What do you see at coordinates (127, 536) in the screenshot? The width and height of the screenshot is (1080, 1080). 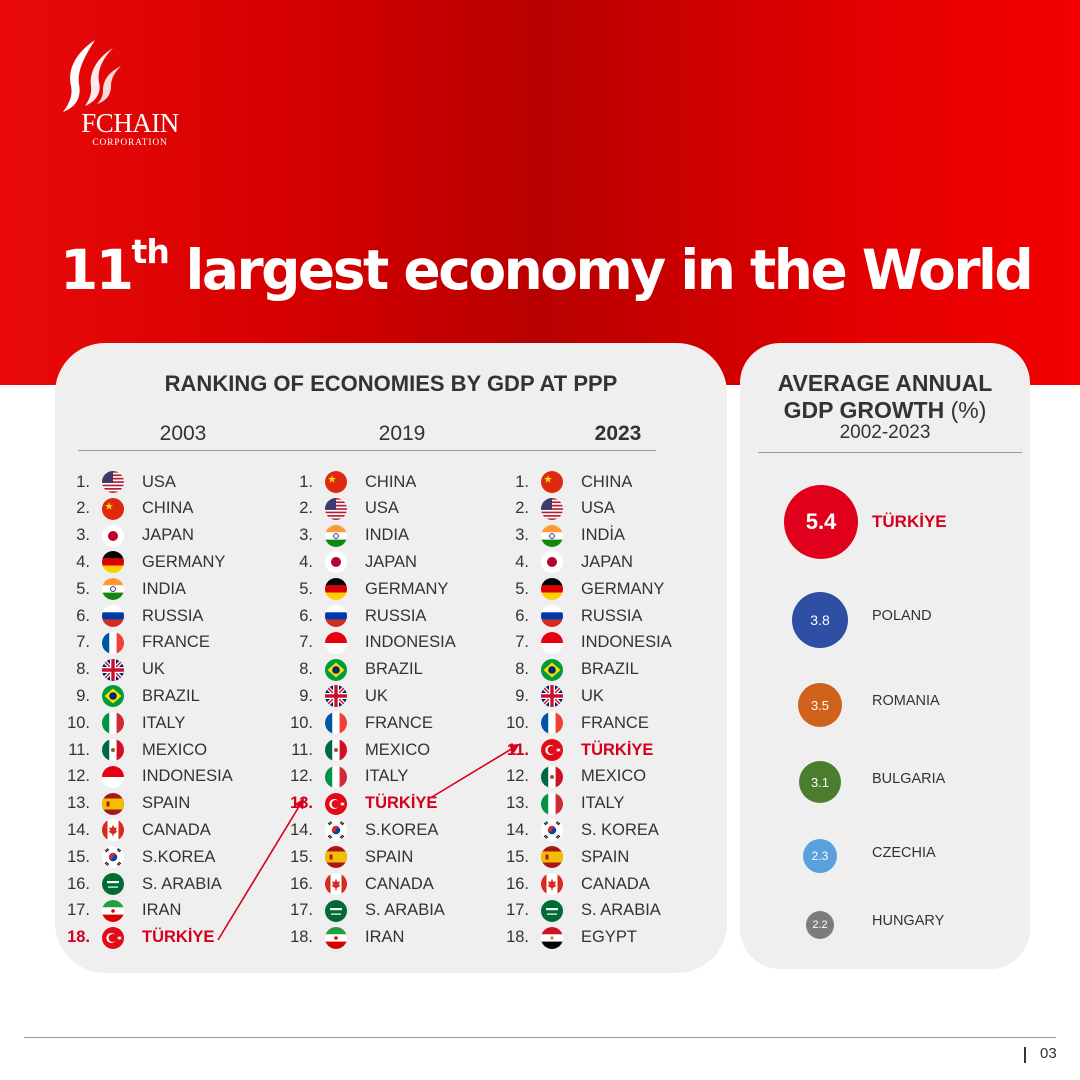 I see `ranking-row: 3. JAPAN` at bounding box center [127, 536].